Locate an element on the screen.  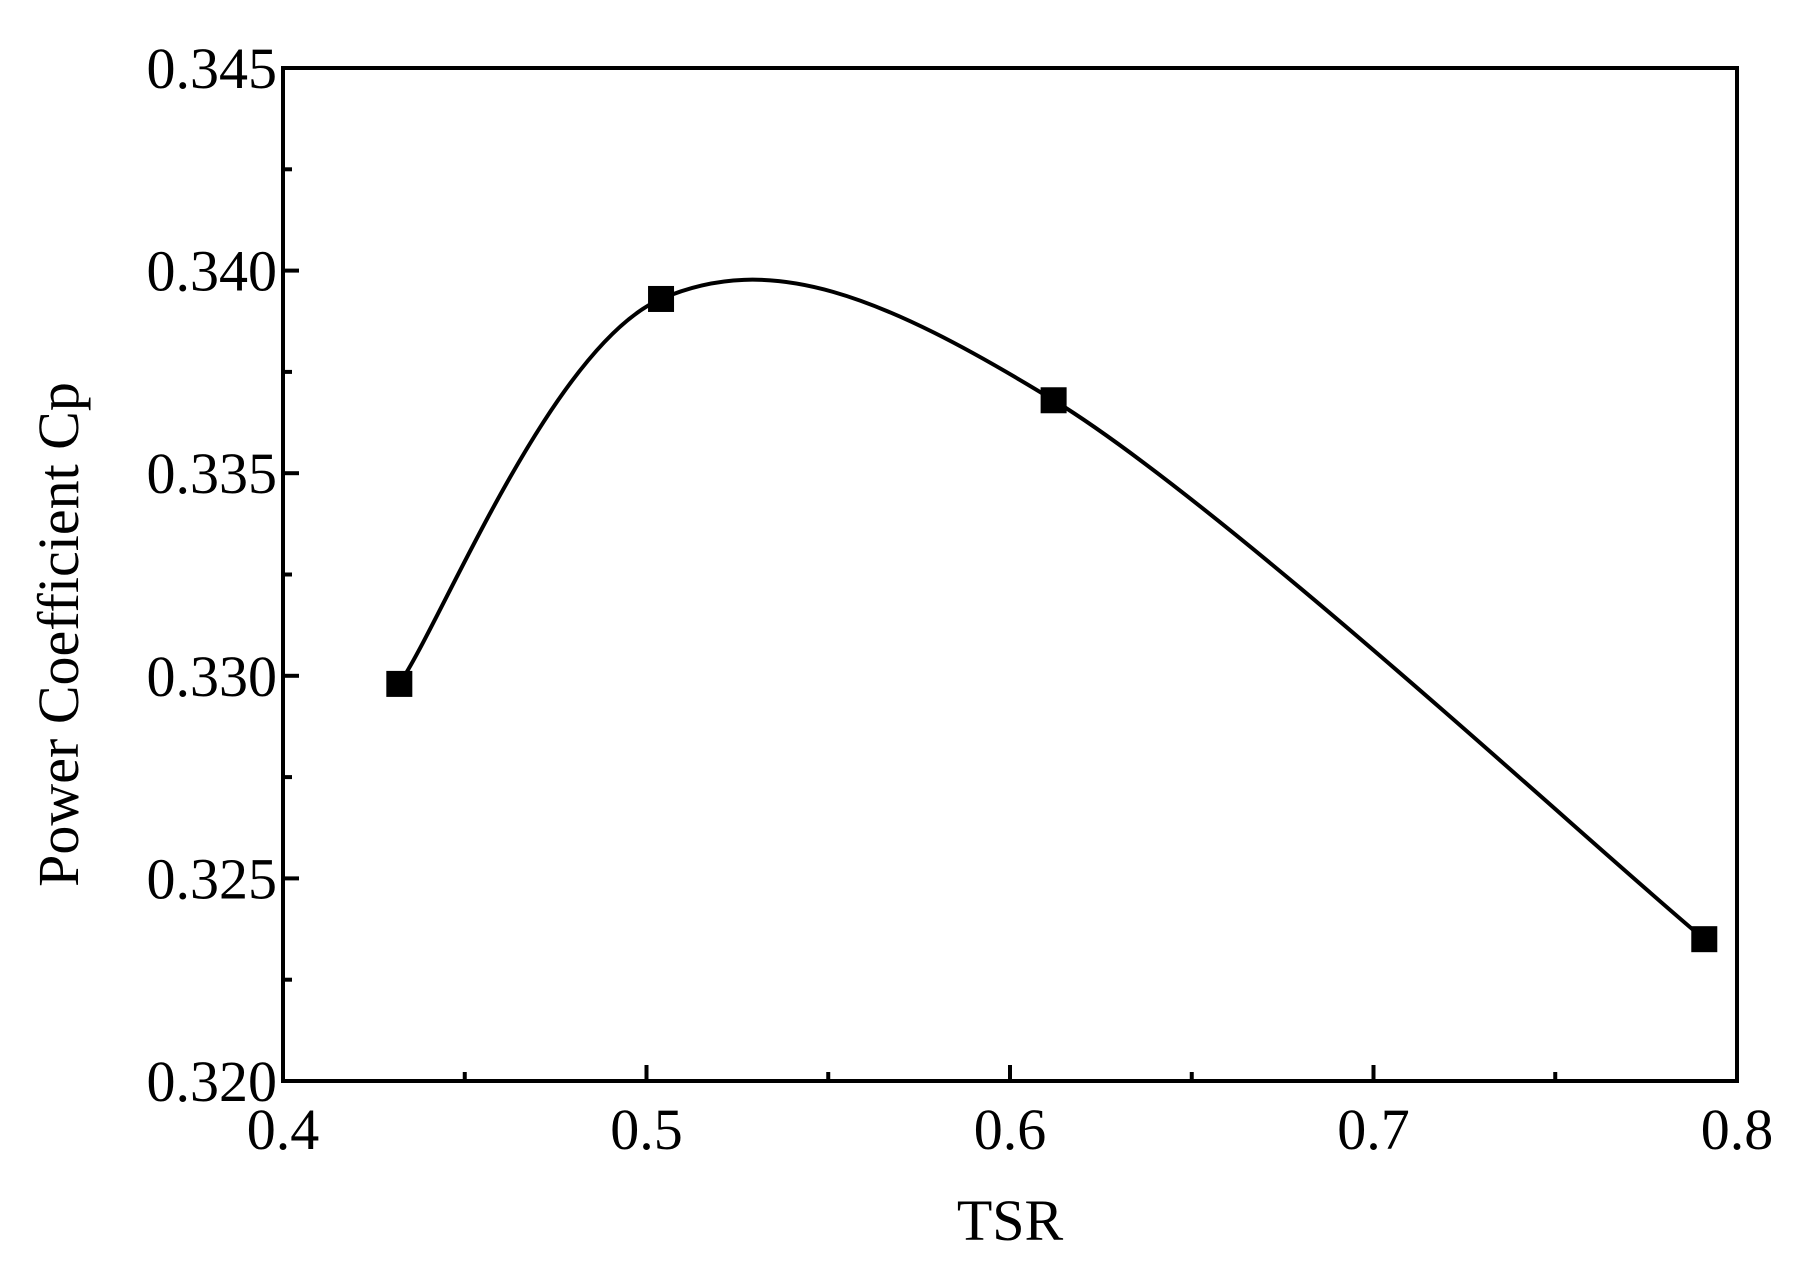
y-tick-label: 0.335 is located at coordinates (212, 473).